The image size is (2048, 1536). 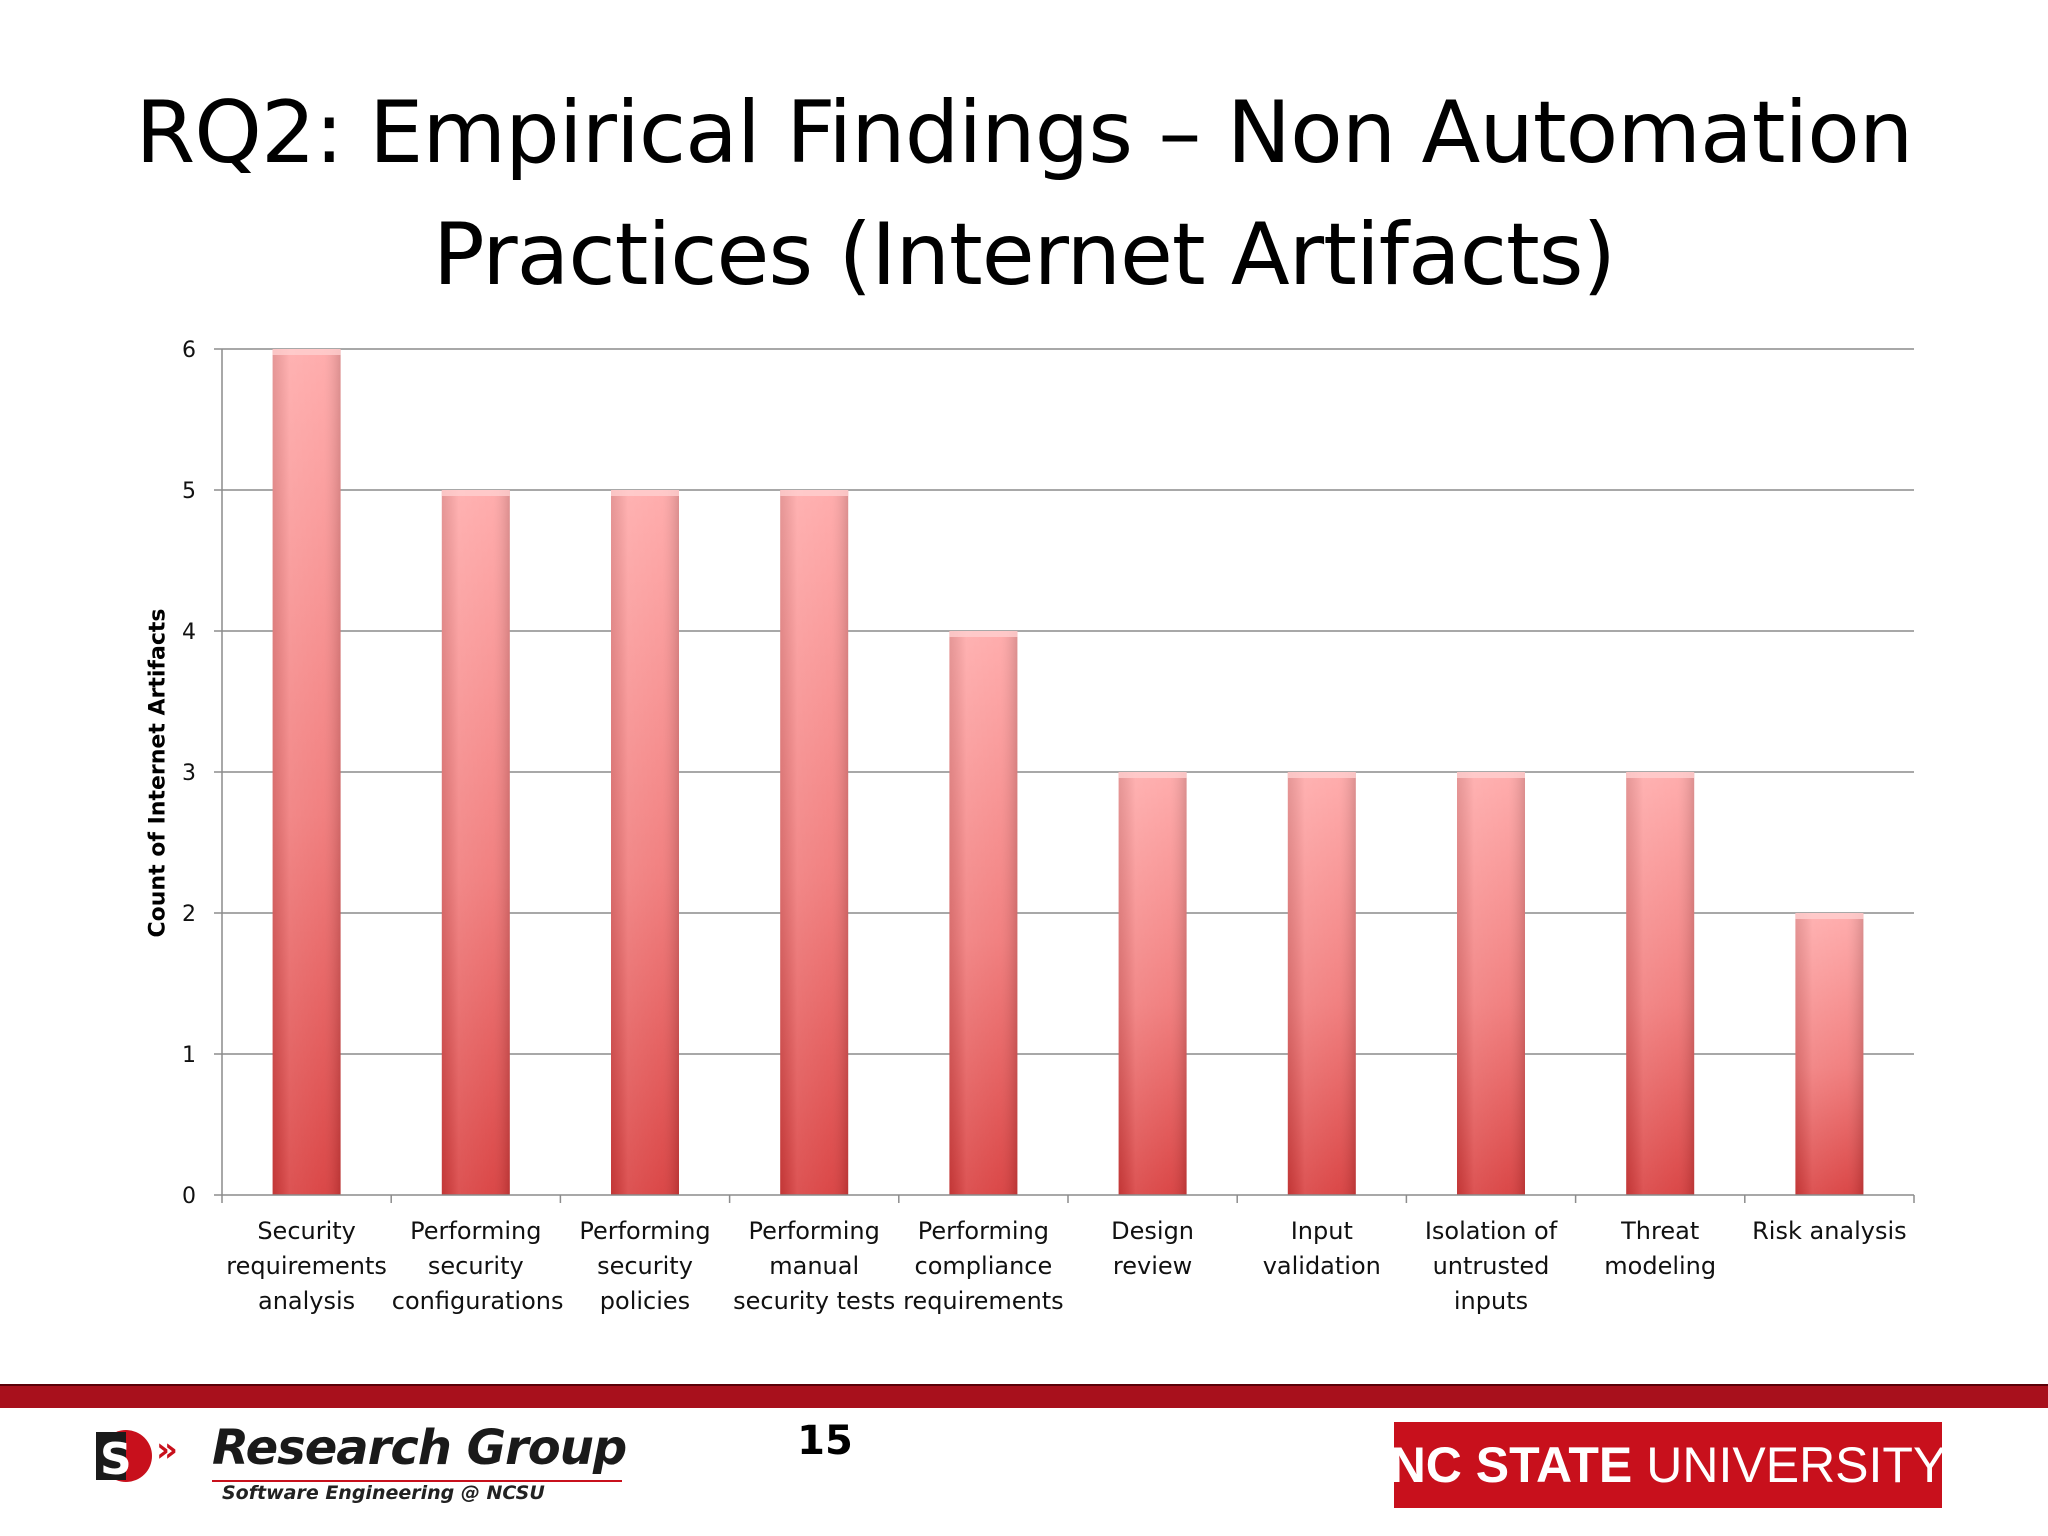 What do you see at coordinates (1024, 255) in the screenshot?
I see `slide-title-line-2: Practices (Internet Artifacts)` at bounding box center [1024, 255].